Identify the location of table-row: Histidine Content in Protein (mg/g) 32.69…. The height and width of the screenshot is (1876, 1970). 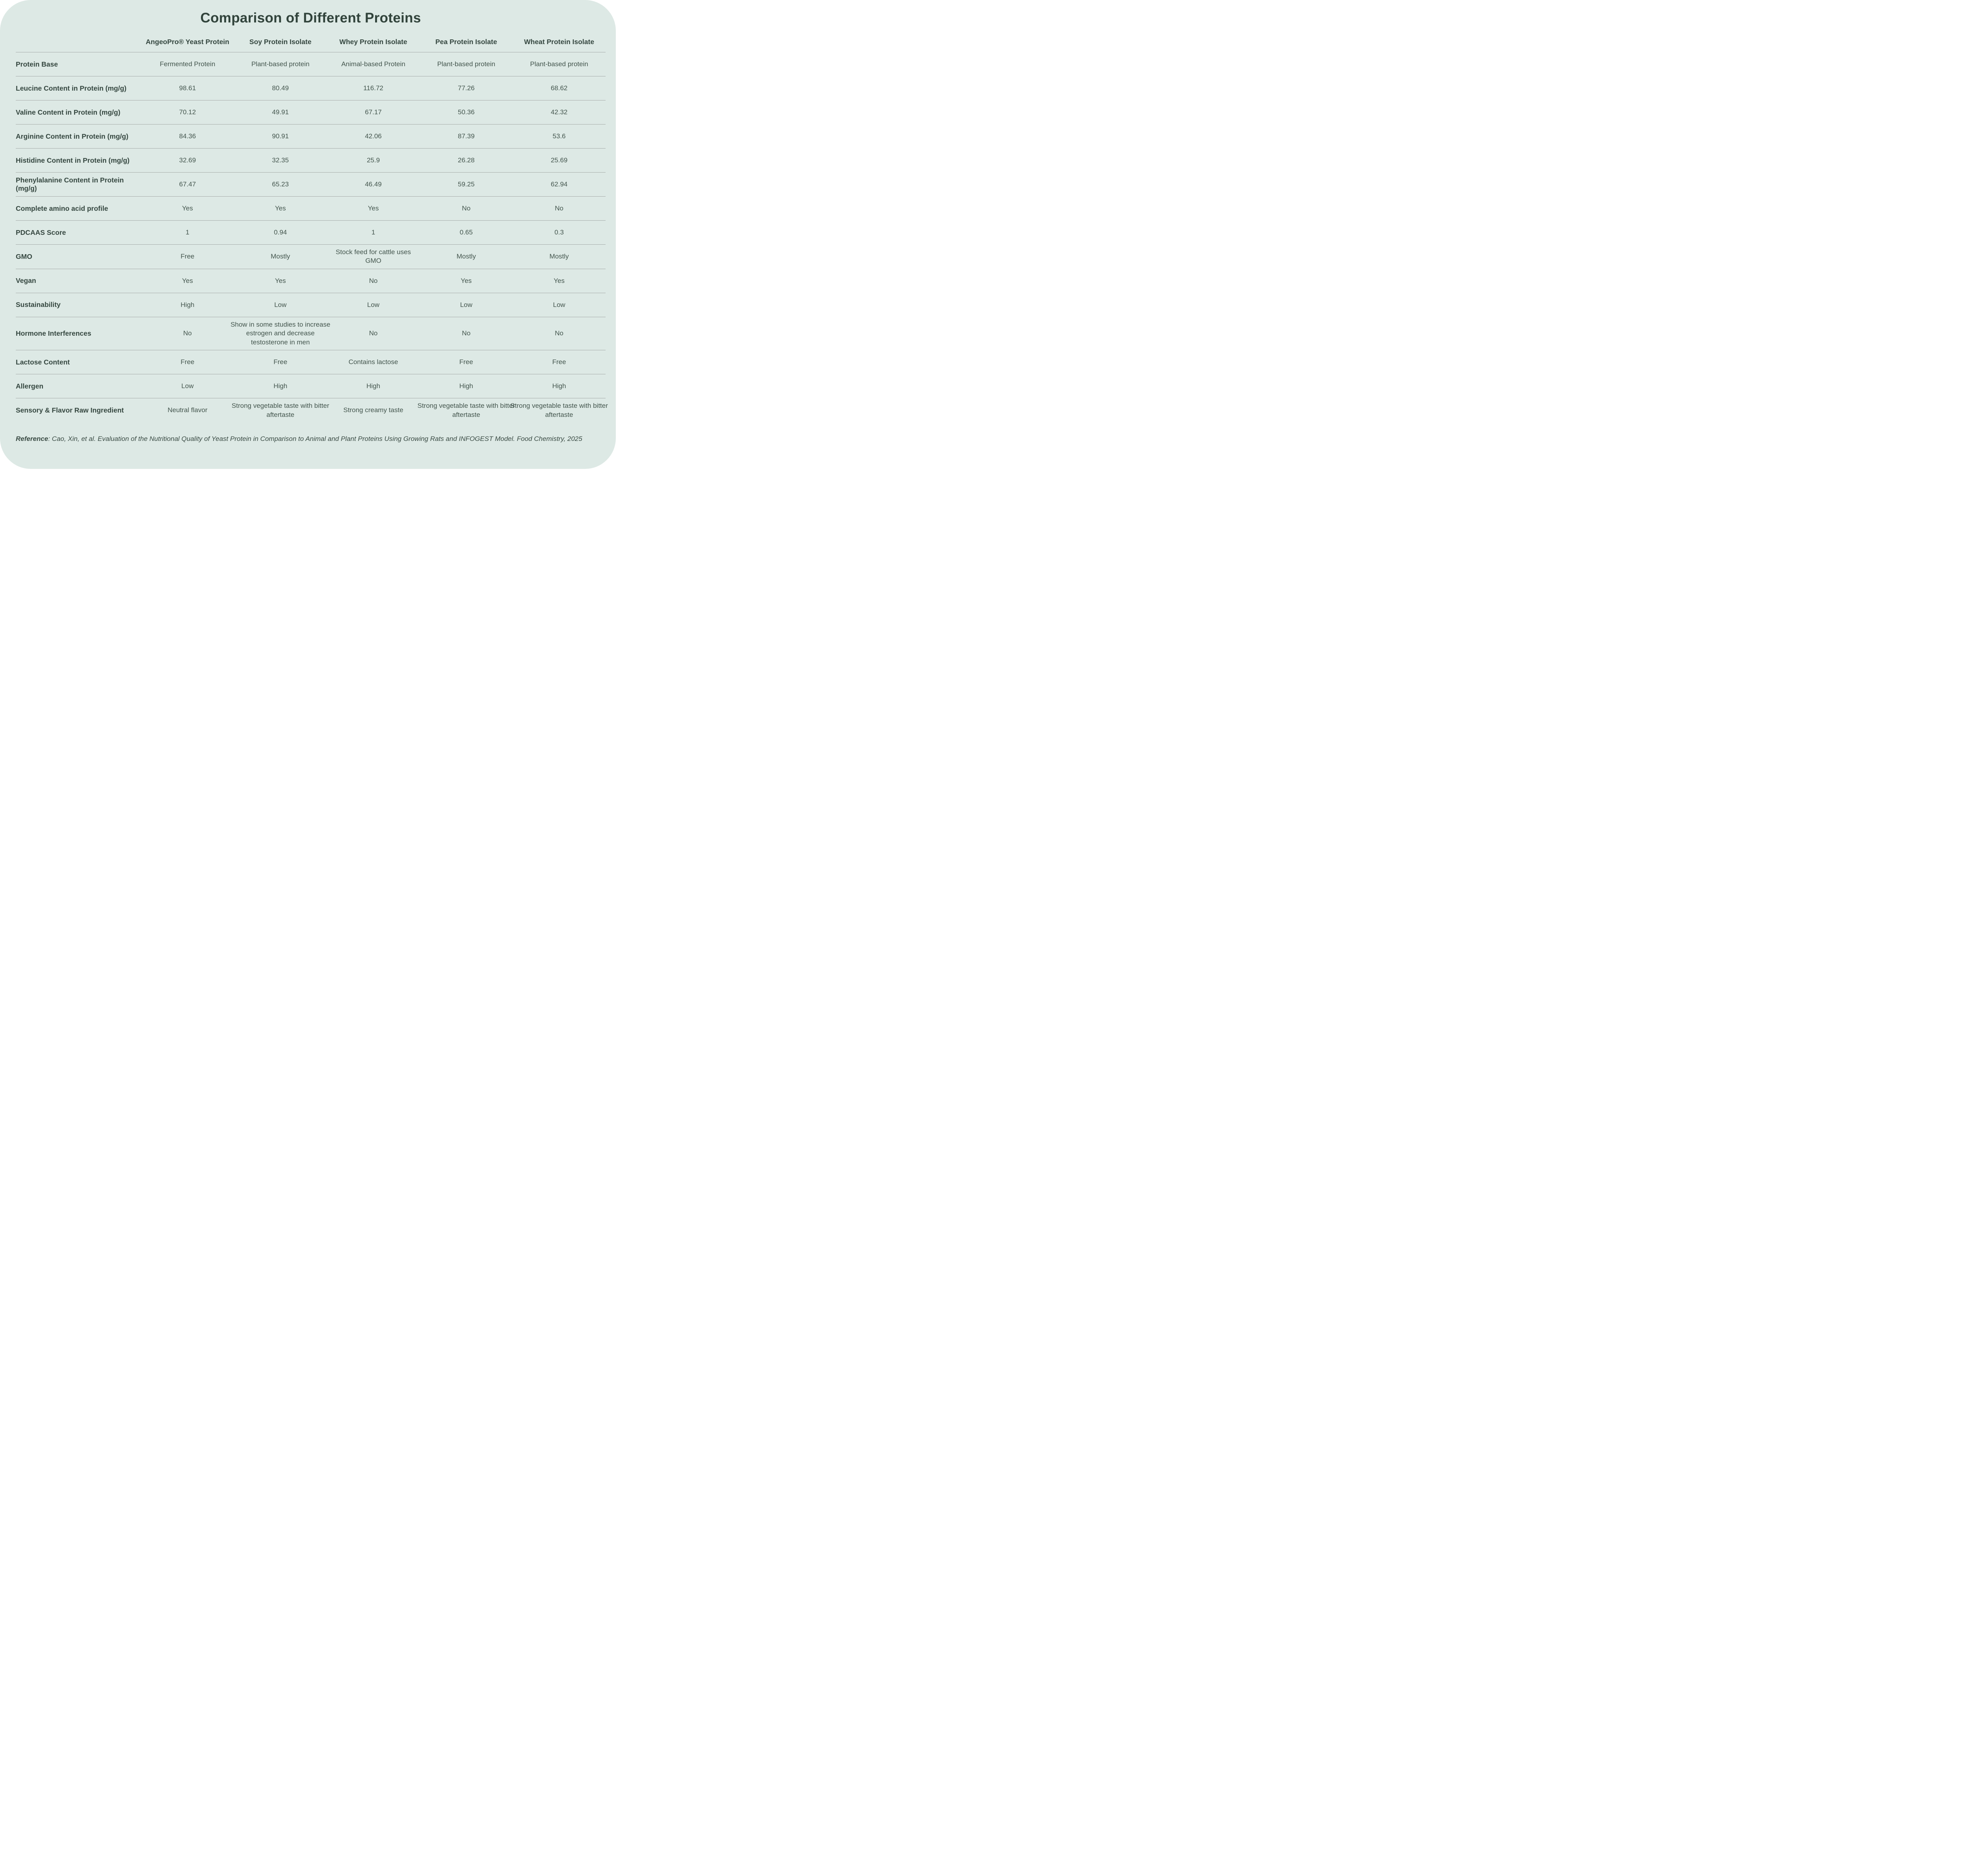
(311, 160).